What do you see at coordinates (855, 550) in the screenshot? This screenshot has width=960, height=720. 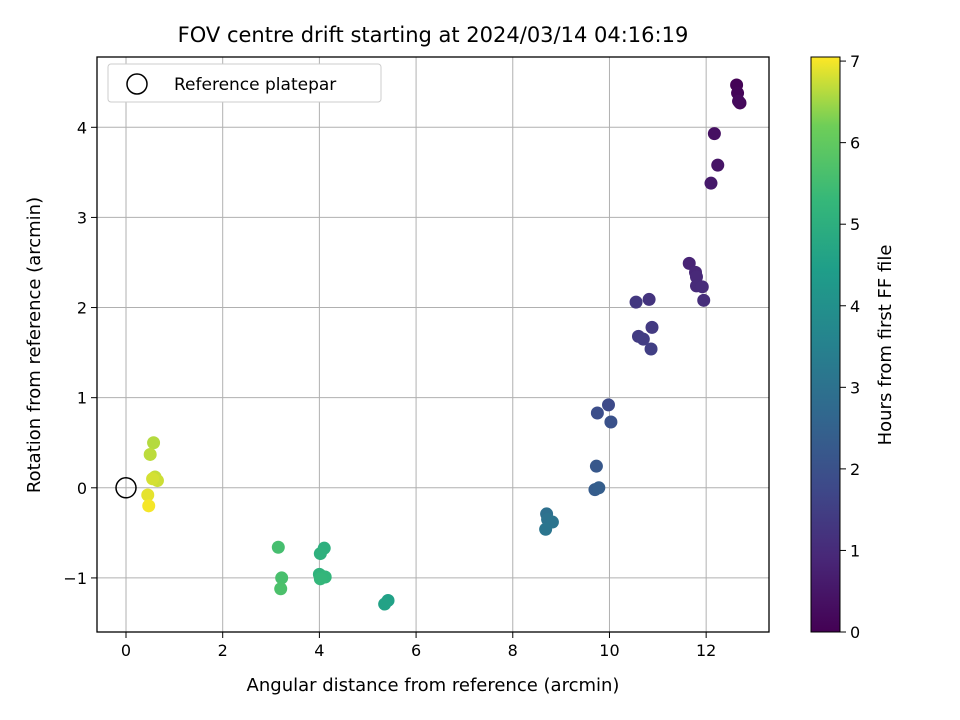 I see `colorbar-tick-label: 1` at bounding box center [855, 550].